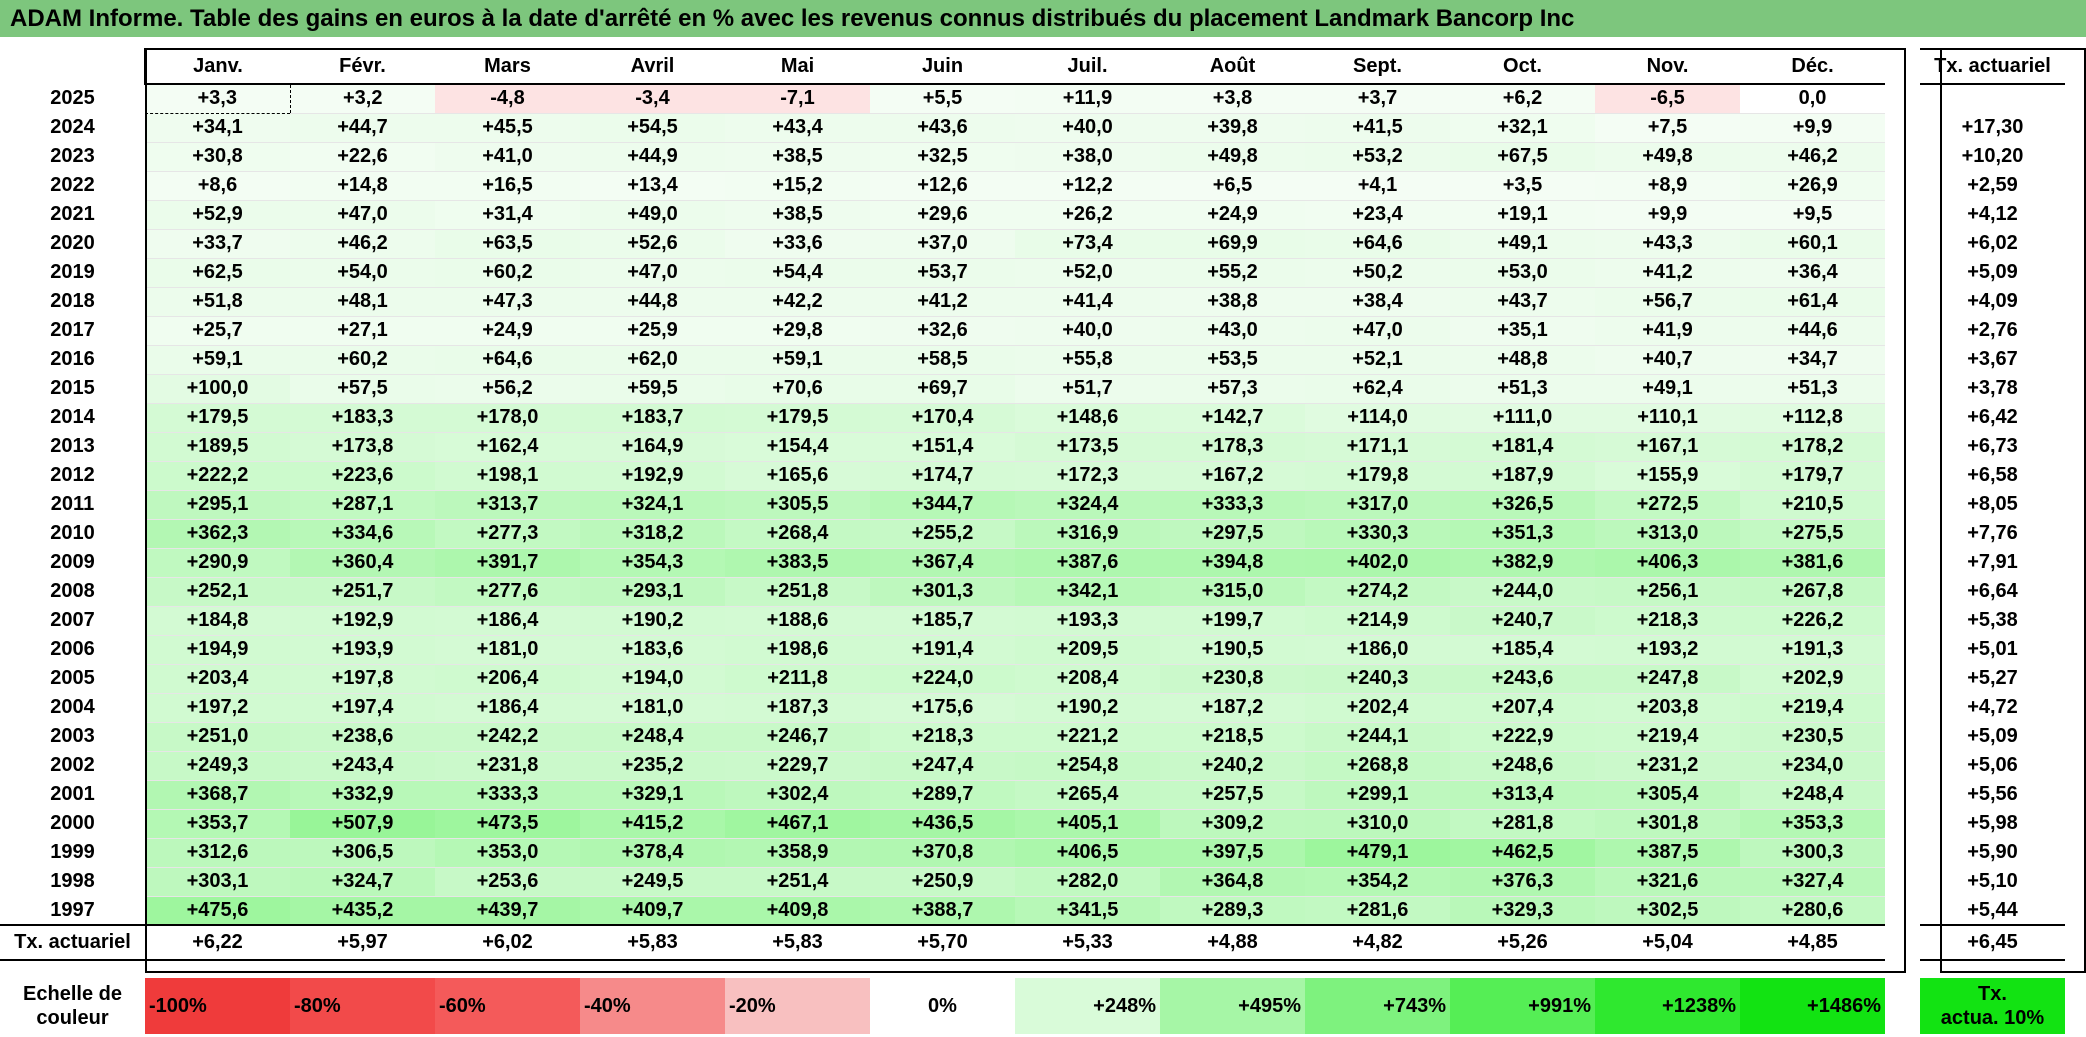 Image resolution: width=2086 pixels, height=1037 pixels. Describe the element at coordinates (1992, 330) in the screenshot. I see `act-cell: +2,76` at that location.